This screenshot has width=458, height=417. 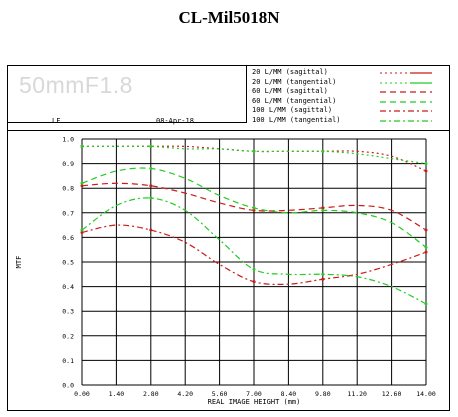 What do you see at coordinates (68, 164) in the screenshot?
I see `y-tick-label: 0.9` at bounding box center [68, 164].